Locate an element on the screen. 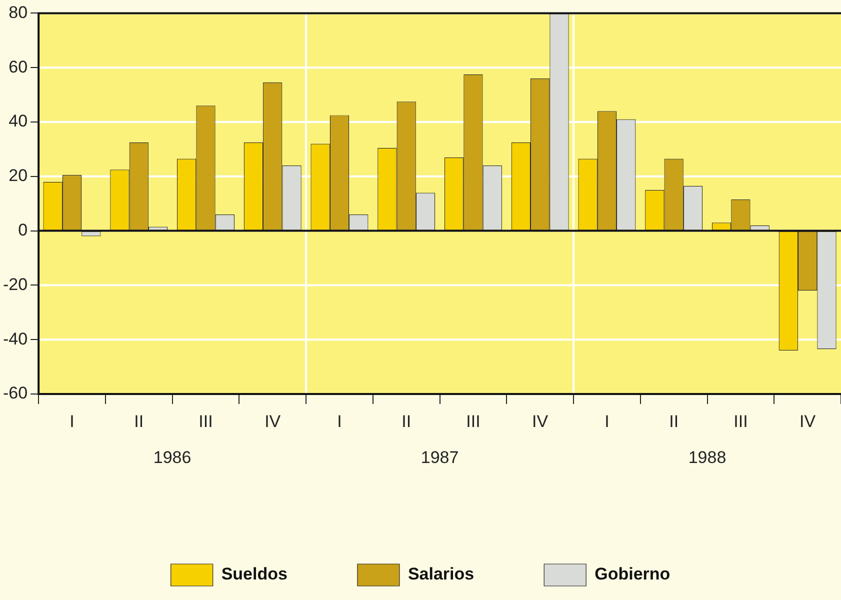  y-tick-label: 0 is located at coordinates (23, 230).